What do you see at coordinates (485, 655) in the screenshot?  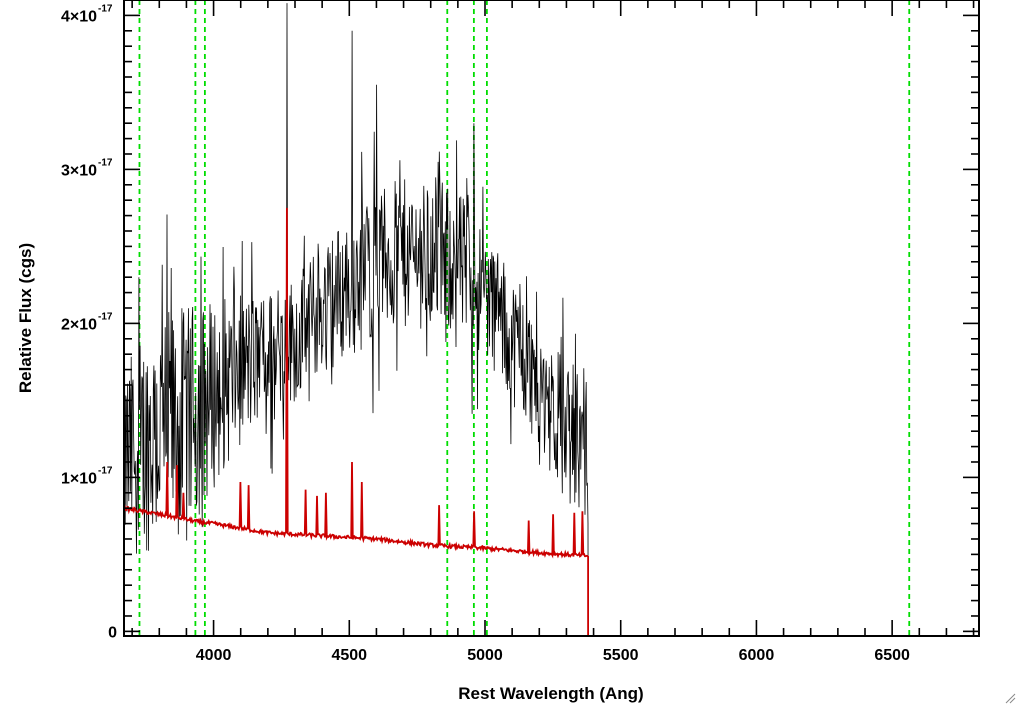 I see `x-tick-label: 5000` at bounding box center [485, 655].